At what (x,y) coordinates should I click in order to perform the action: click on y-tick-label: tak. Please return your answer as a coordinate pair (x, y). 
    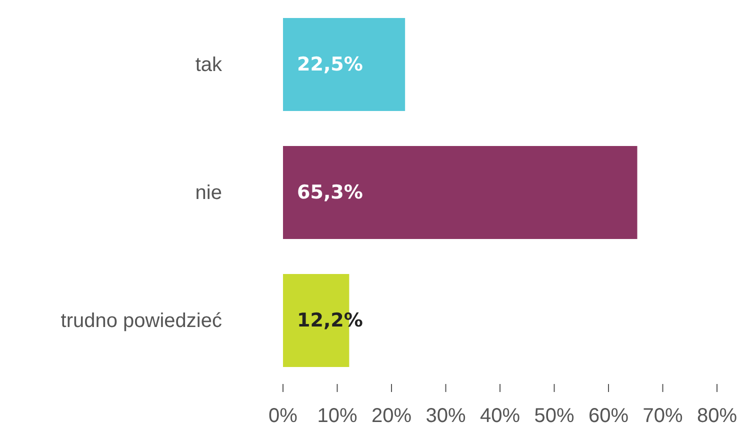
    Looking at the image, I should click on (209, 65).